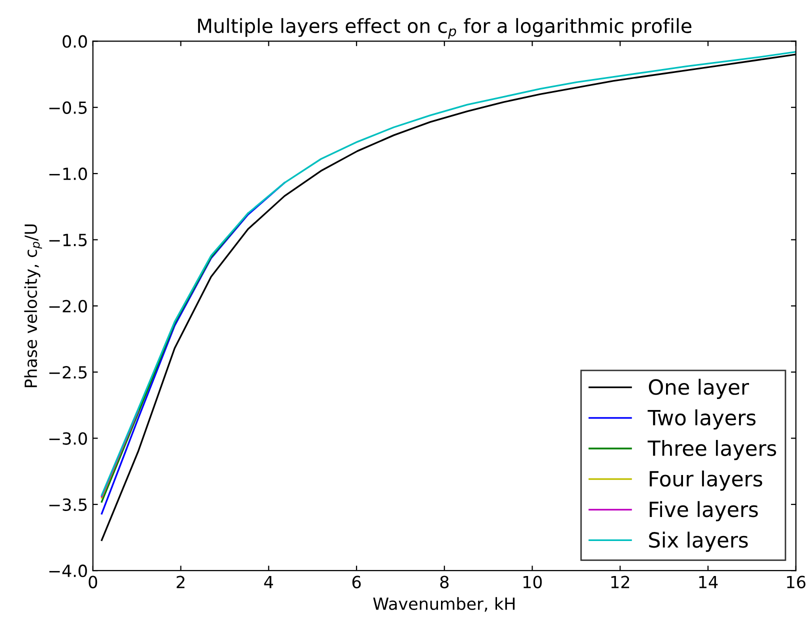 The image size is (808, 634). What do you see at coordinates (712, 450) in the screenshot?
I see `legend-label: Three layers` at bounding box center [712, 450].